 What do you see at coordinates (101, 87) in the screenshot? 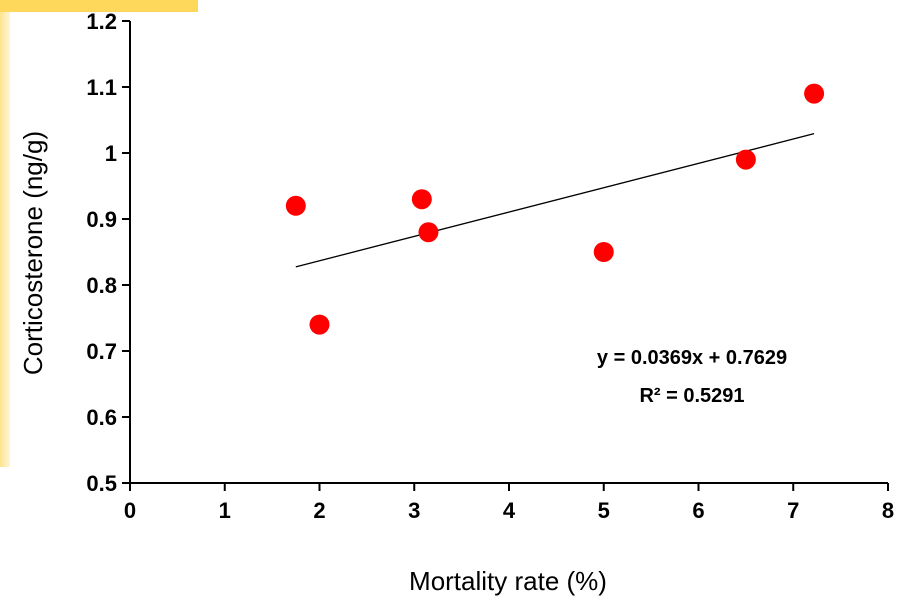
I see `y-tick-label: 1.1` at bounding box center [101, 87].